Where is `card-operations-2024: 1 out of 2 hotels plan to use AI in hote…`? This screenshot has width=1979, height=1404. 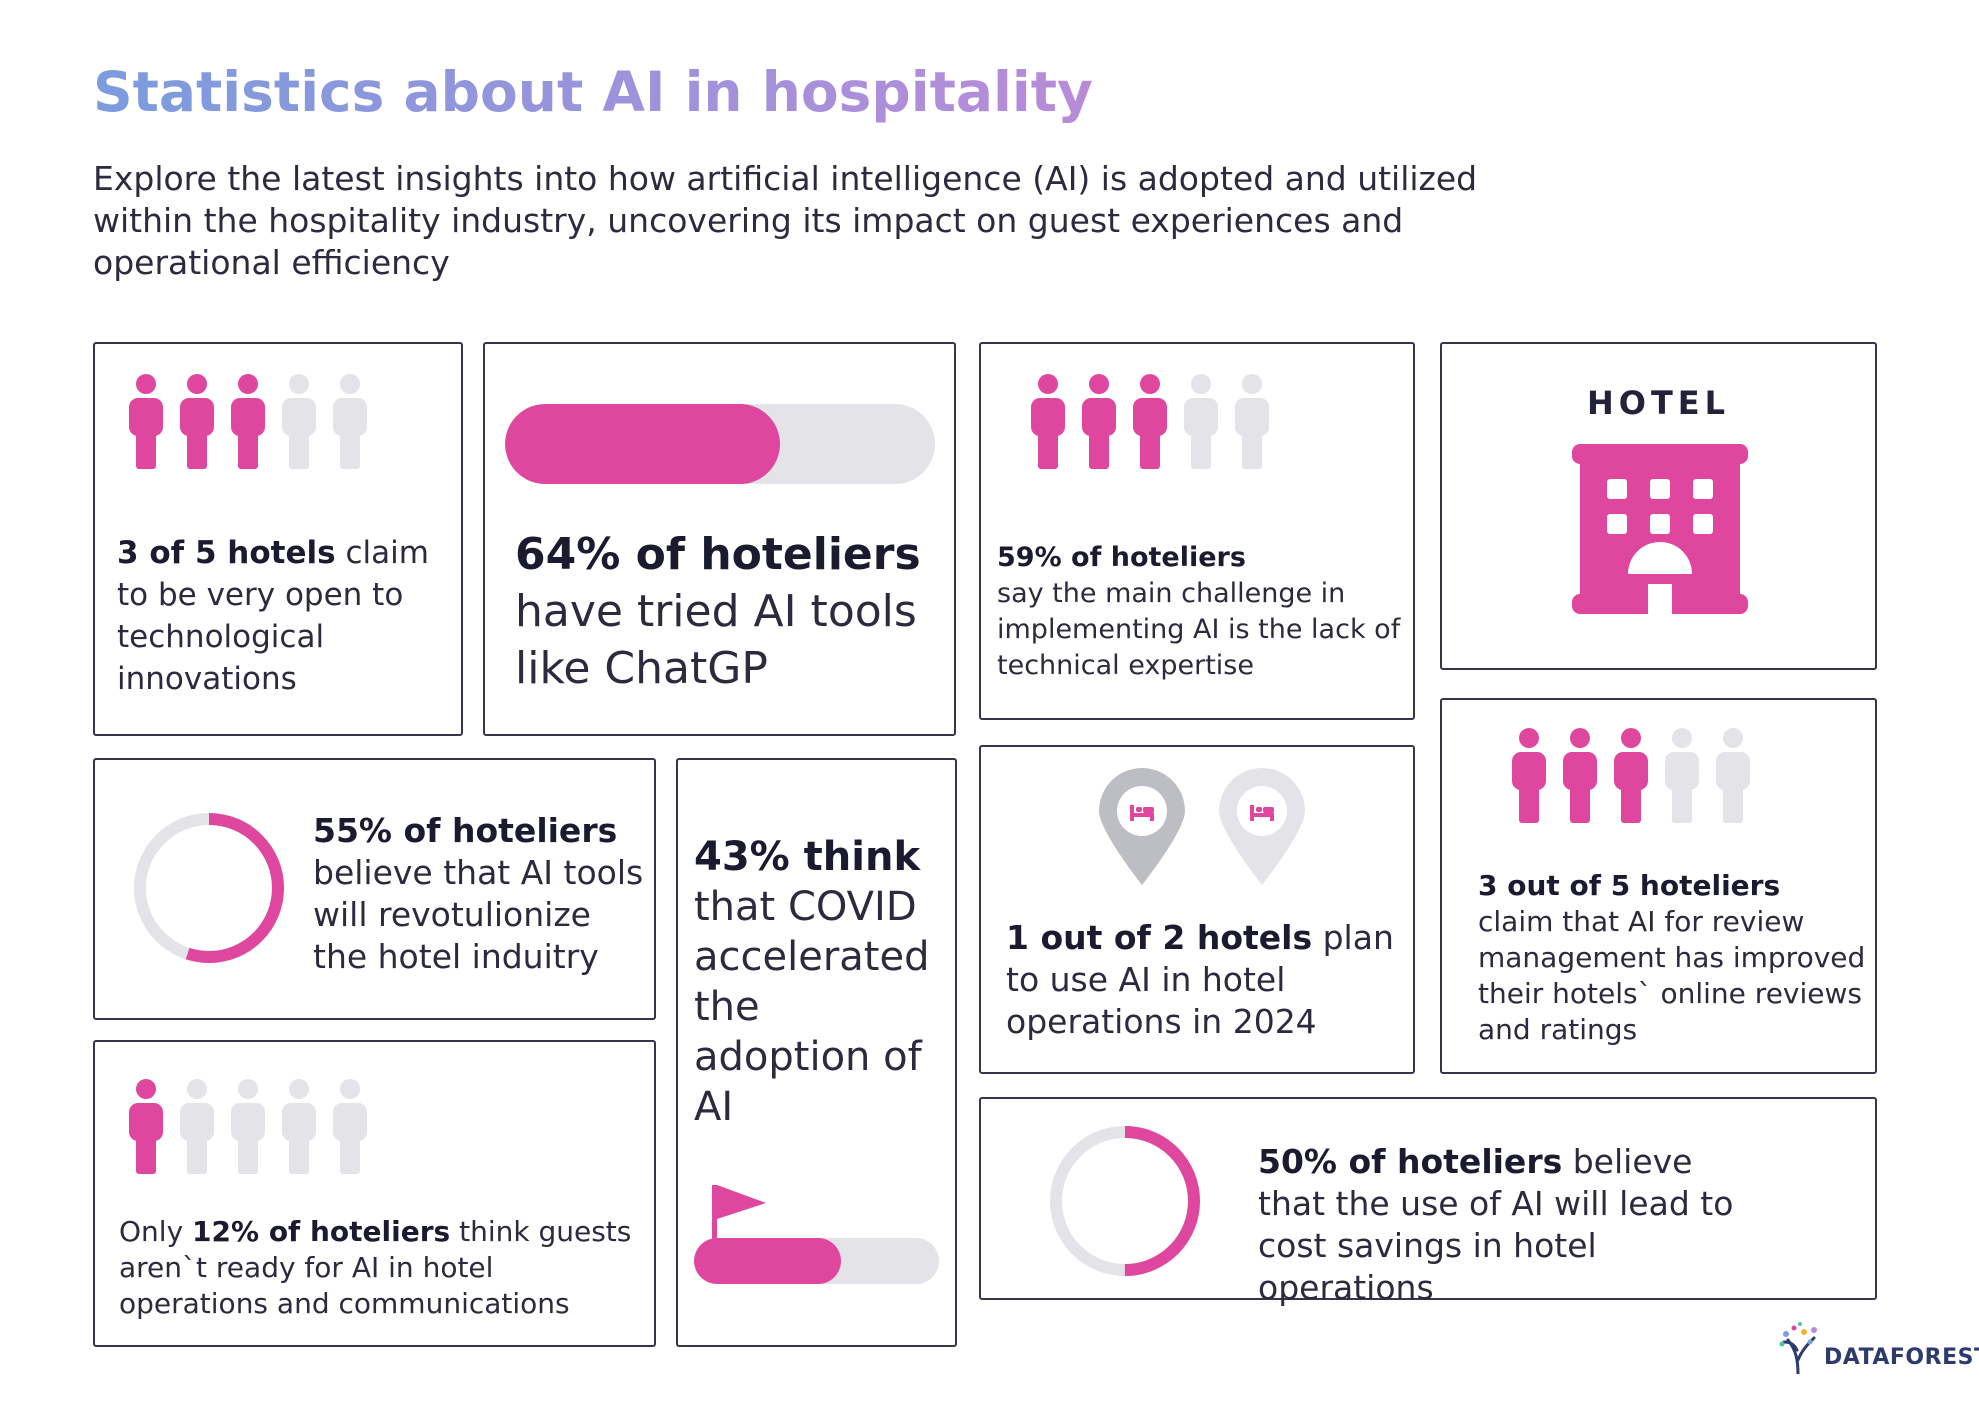
card-operations-2024: 1 out of 2 hotels plan to use AI in hote… is located at coordinates (1197, 909).